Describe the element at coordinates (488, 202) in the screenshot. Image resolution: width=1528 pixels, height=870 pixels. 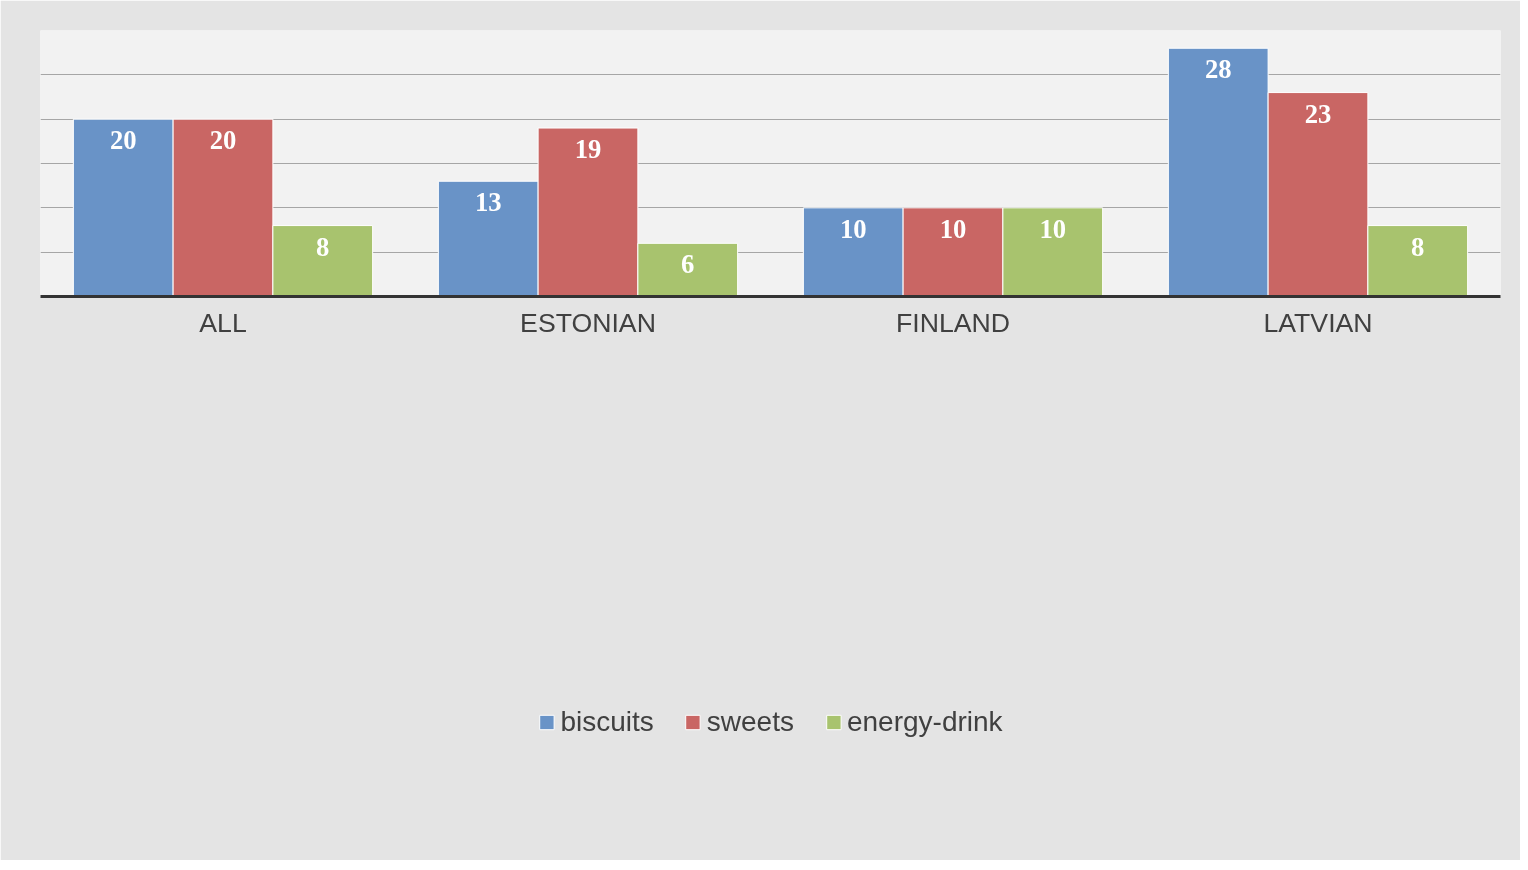
I see `data-label: 13` at that location.